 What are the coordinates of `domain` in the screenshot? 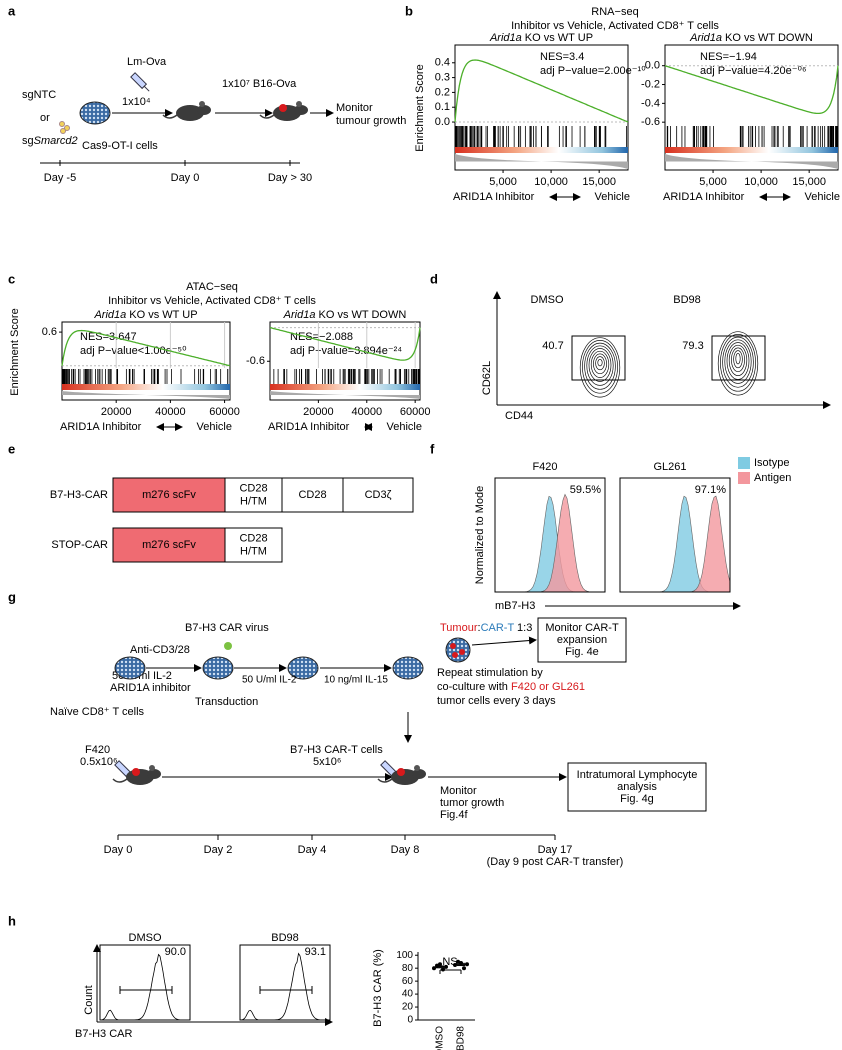 It's located at (378, 495).